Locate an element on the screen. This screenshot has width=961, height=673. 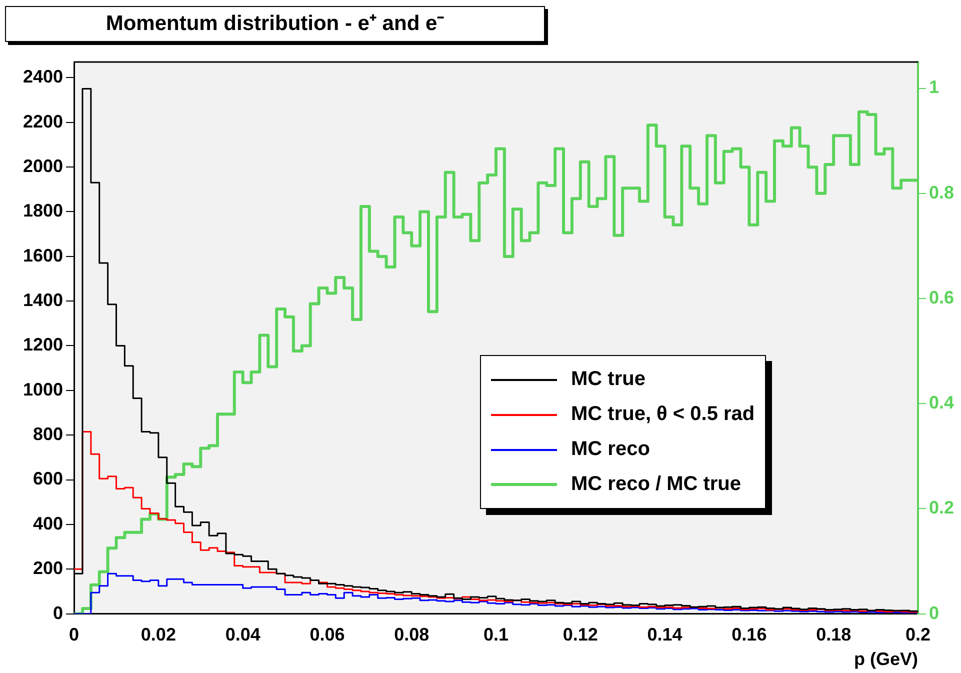
x-tick-label: 0.16 is located at coordinates (749, 634).